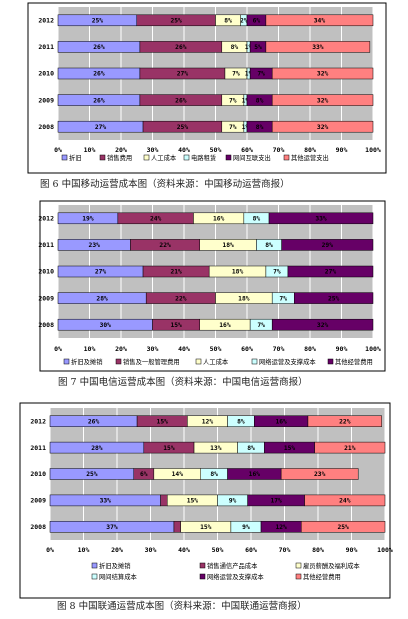  What do you see at coordinates (232, 565) in the screenshot?
I see `legend-label: 销售通信产品成本` at bounding box center [232, 565].